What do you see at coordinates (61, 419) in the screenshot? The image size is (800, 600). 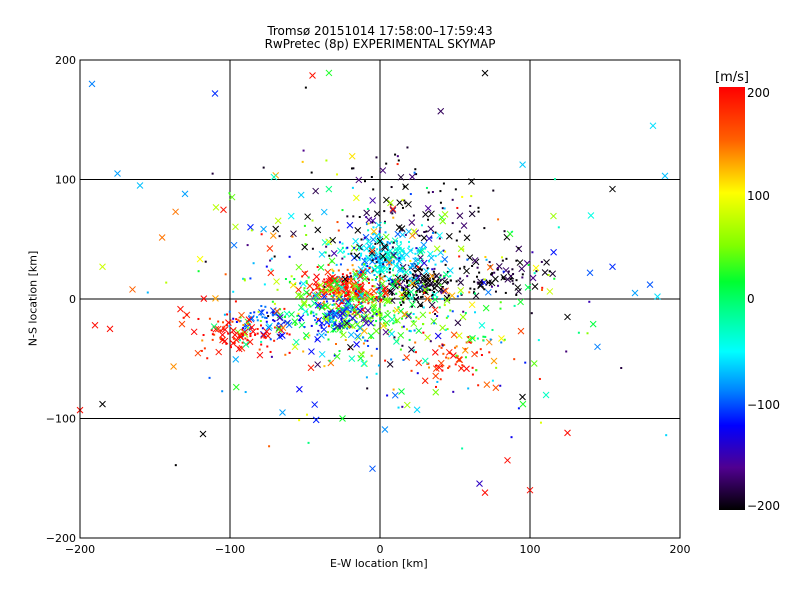 I see `y-tick-label: −100` at bounding box center [61, 419].